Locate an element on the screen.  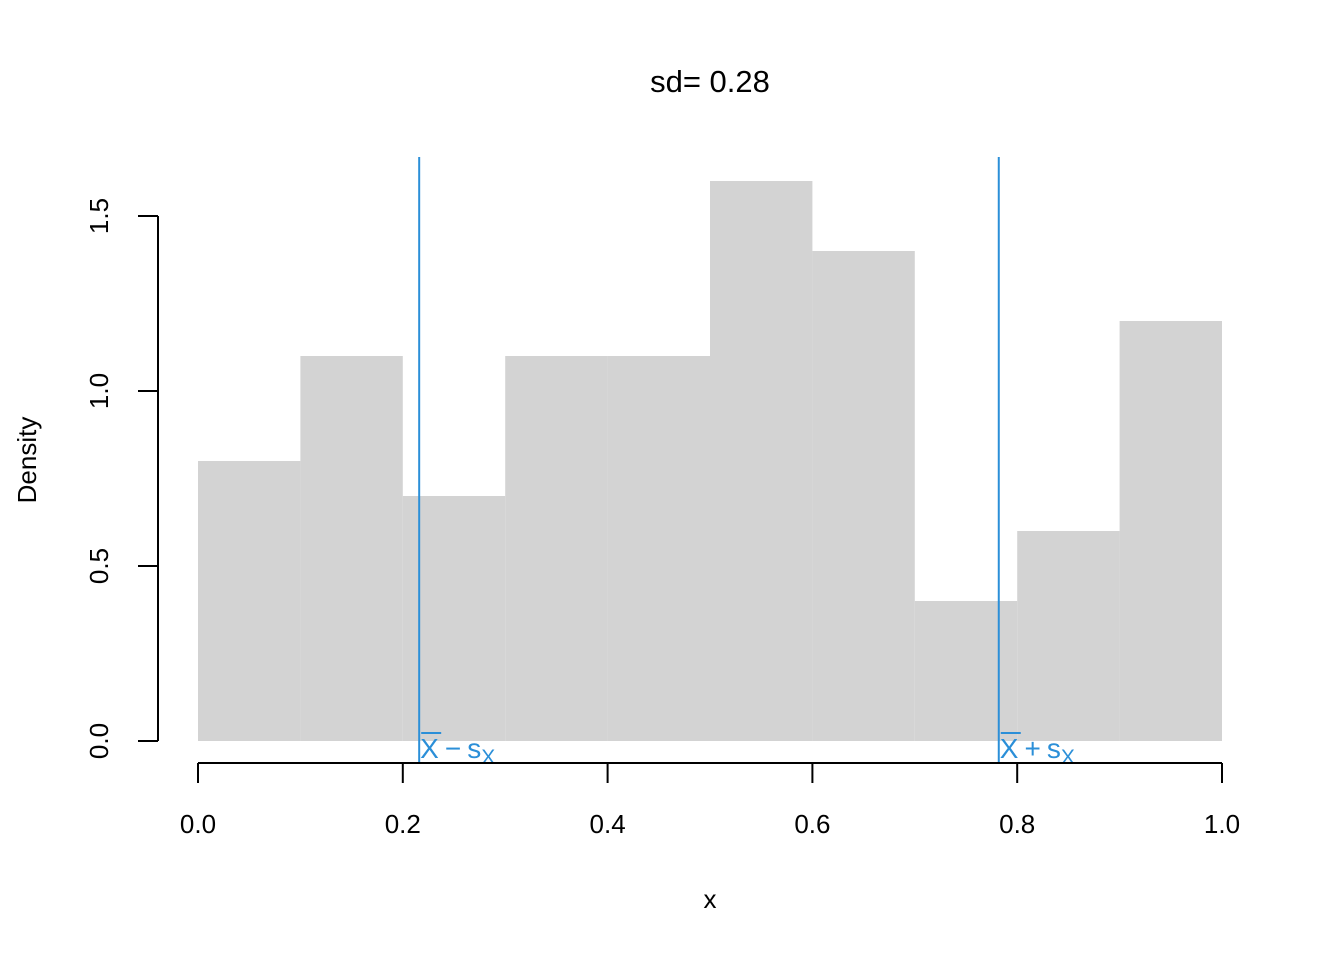
chart-title: sd= 0.28 is located at coordinates (710, 81).